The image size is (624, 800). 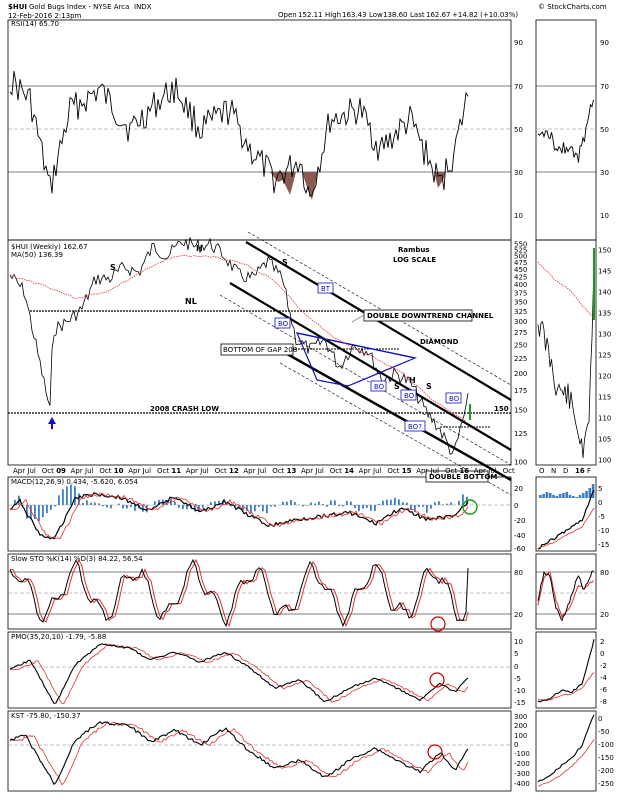 What do you see at coordinates (417, 15) in the screenshot?
I see `header-last-label: Last` at bounding box center [417, 15].